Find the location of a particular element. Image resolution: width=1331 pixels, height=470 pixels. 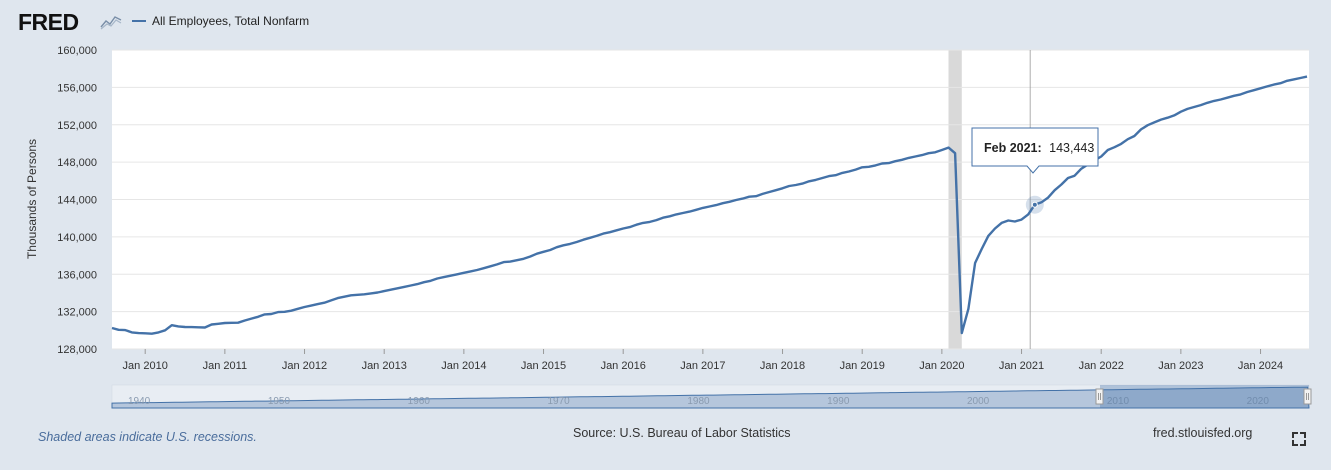

navigator-series is located at coordinates (710, 397).